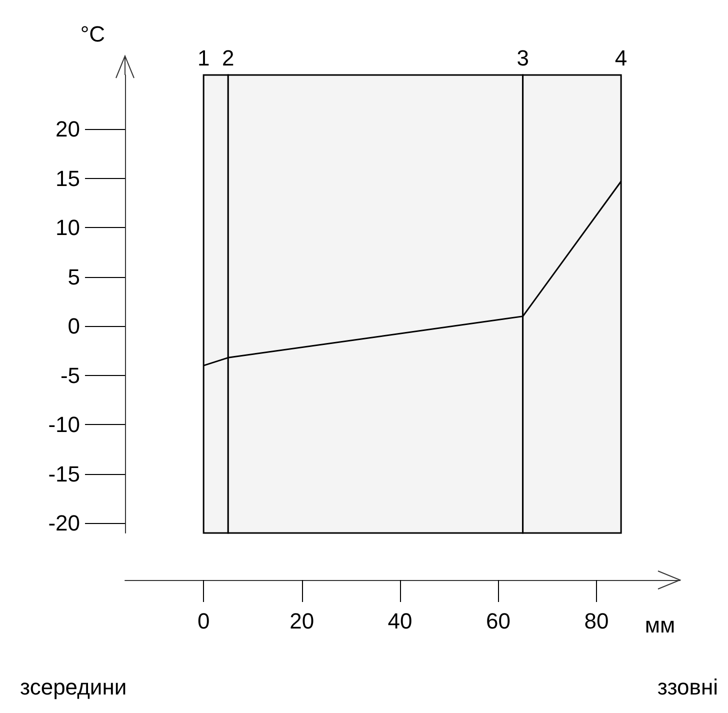 The image size is (728, 713). What do you see at coordinates (68, 129) in the screenshot?
I see `y-tick-label: 20` at bounding box center [68, 129].